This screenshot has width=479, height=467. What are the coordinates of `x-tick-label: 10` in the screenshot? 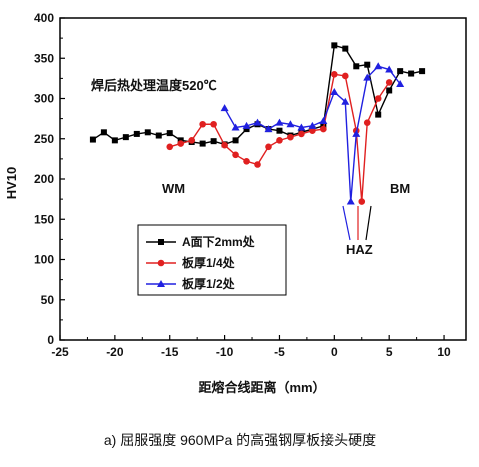 It's located at (444, 352).